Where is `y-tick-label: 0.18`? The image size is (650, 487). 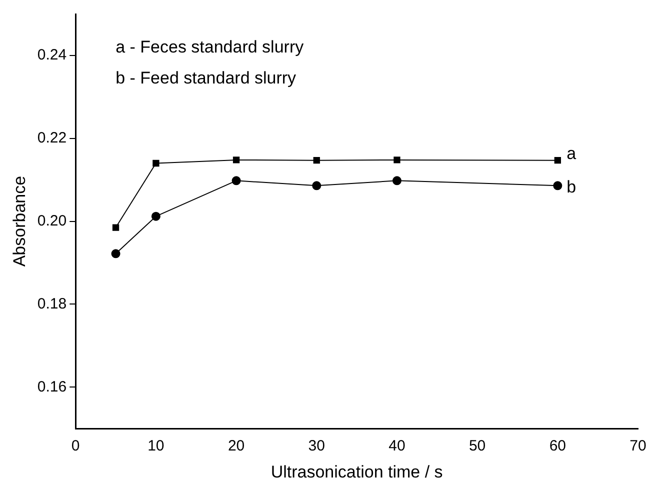 y-tick-label: 0.18 is located at coordinates (52, 303).